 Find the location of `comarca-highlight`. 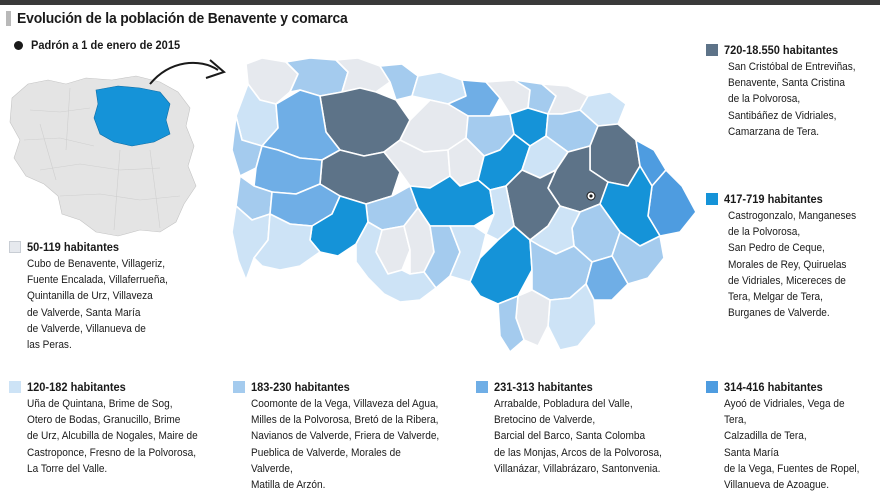

comarca-highlight is located at coordinates (132, 116).